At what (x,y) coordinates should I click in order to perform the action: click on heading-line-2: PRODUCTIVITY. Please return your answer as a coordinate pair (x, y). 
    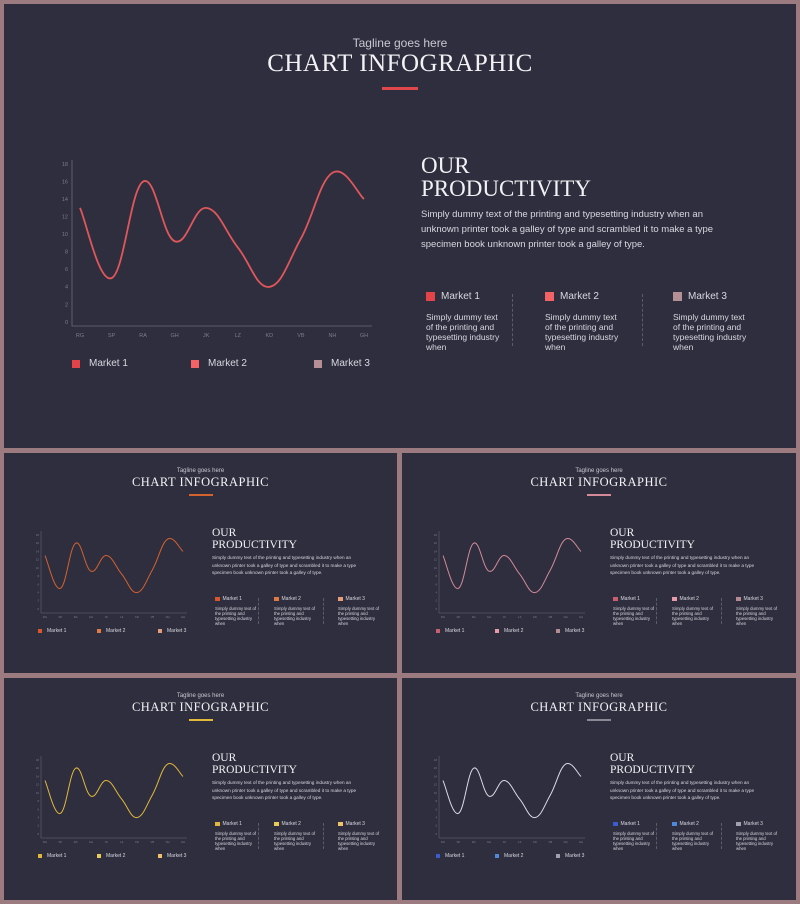
    Looking at the image, I should click on (652, 769).